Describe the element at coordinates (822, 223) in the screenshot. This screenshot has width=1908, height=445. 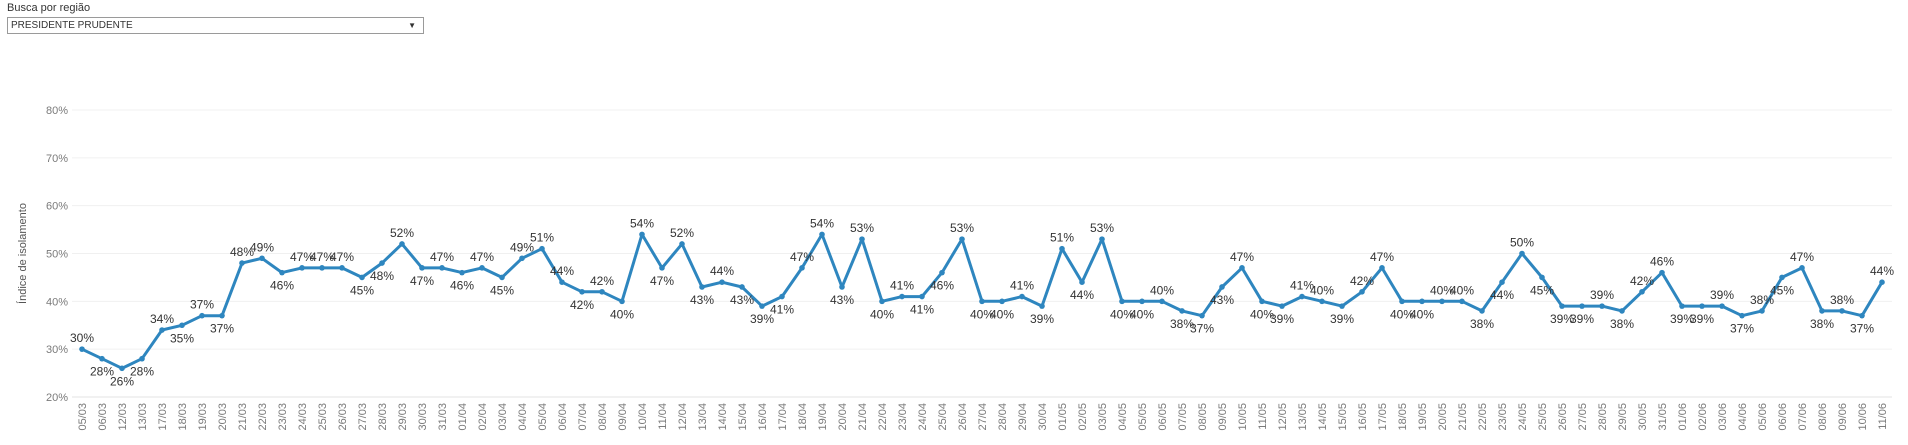
I see `data-label: 54%` at that location.